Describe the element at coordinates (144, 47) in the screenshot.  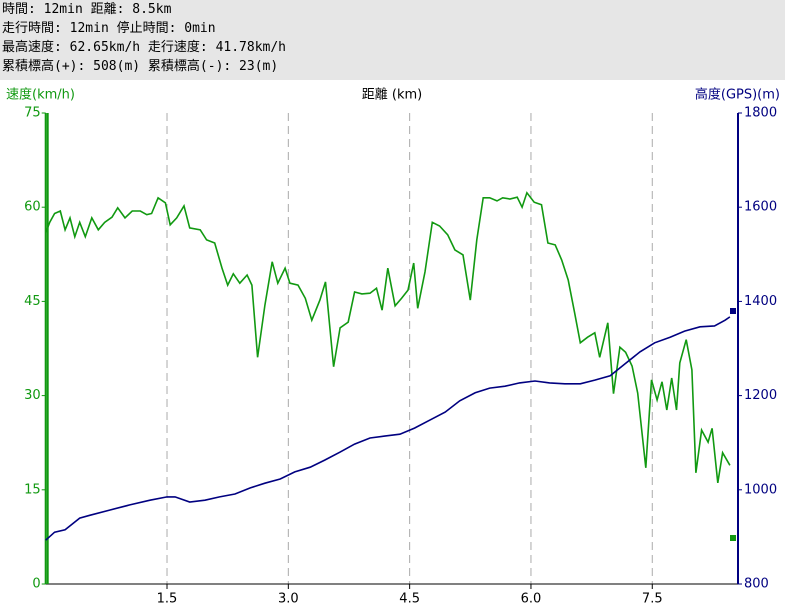
I see `summary-line: 最高速度: 62.65km/h 走行速度: 41.78km/h` at that location.